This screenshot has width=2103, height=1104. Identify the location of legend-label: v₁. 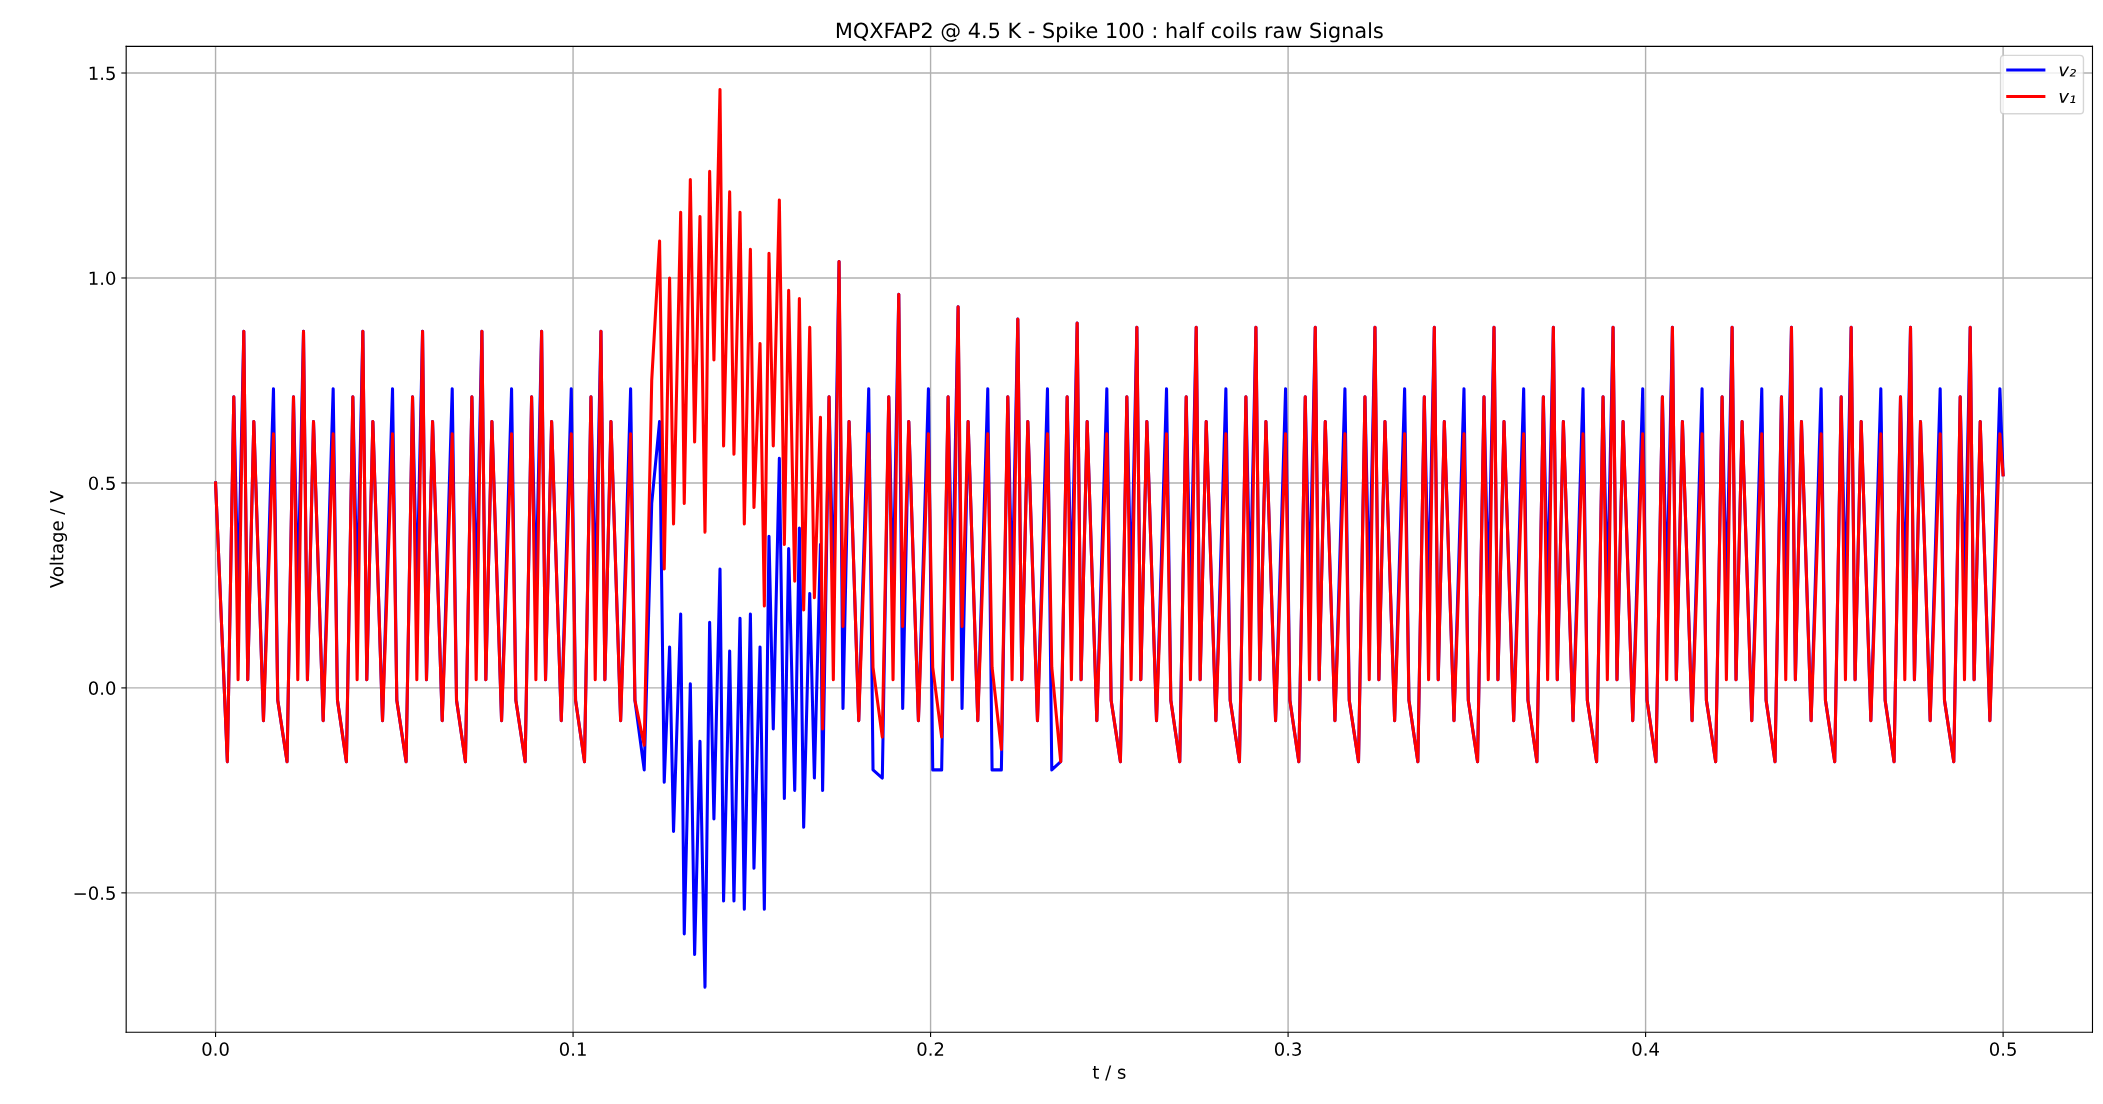
(2067, 97).